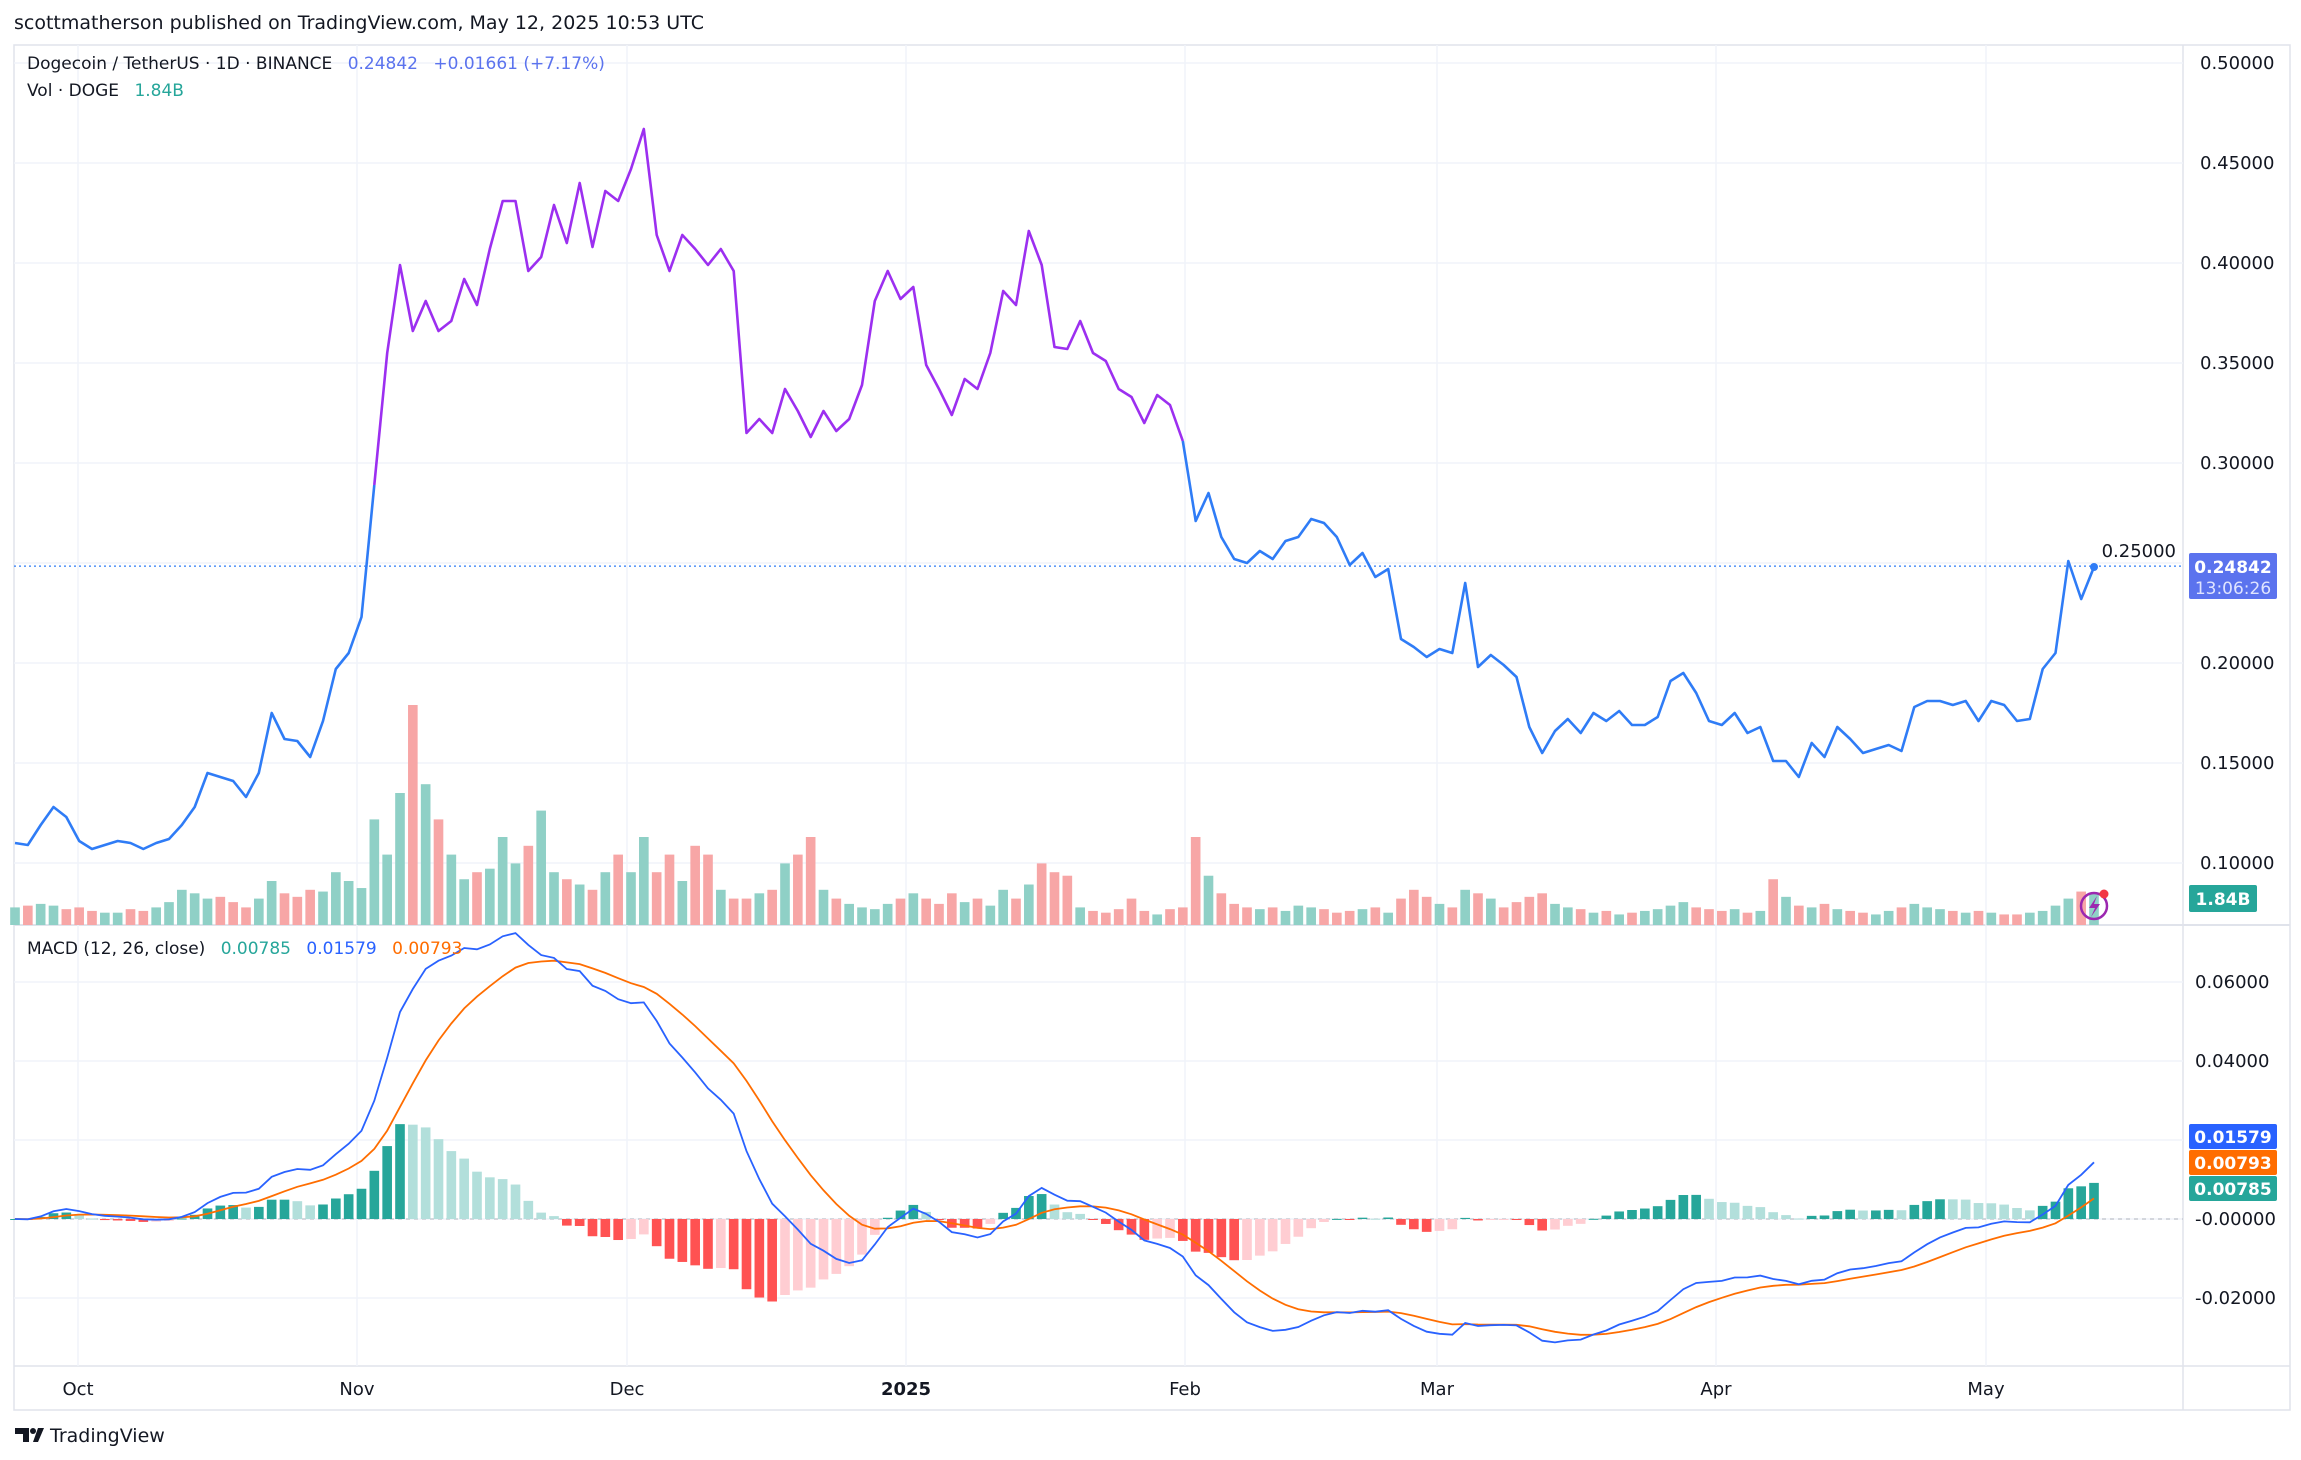  I want to click on macd-title: MACD (12, 26, close), so click(116, 949).